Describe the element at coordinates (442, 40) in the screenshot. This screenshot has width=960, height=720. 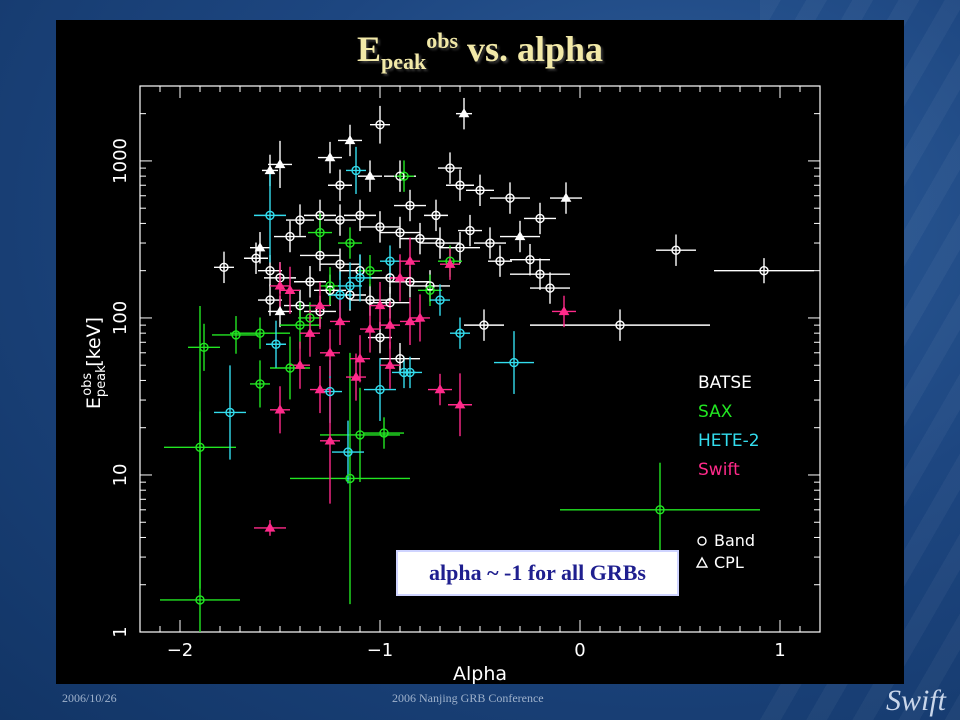
I see `title-superscript: obs` at that location.